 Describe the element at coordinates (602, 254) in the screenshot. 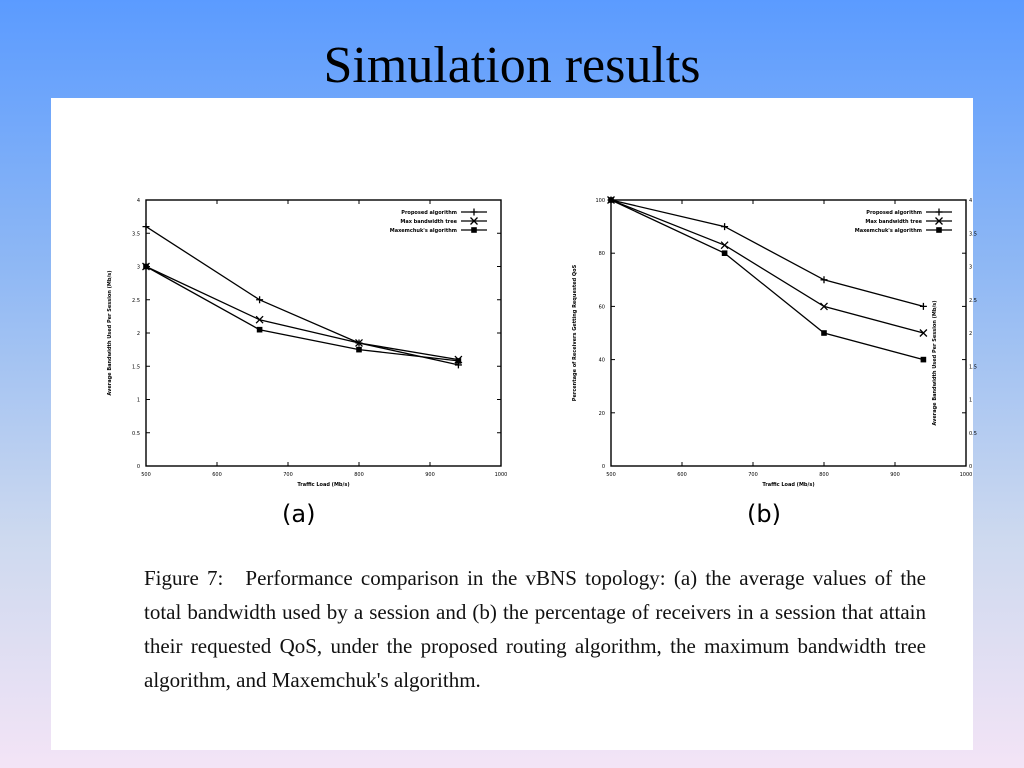

I see `y-tick-label: 80` at that location.